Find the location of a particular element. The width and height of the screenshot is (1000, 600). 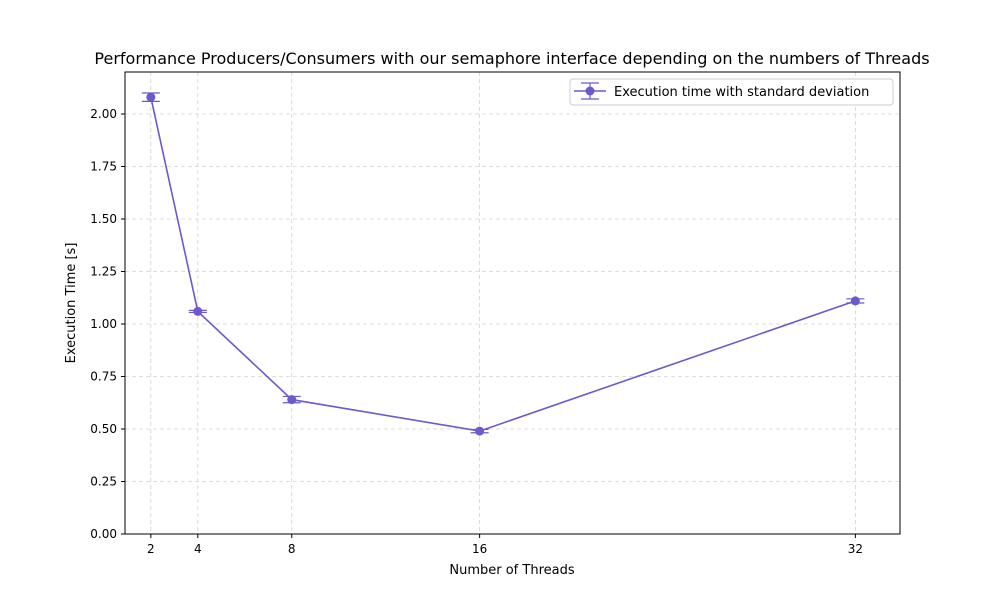

x-tick-label: 2 is located at coordinates (151, 549).